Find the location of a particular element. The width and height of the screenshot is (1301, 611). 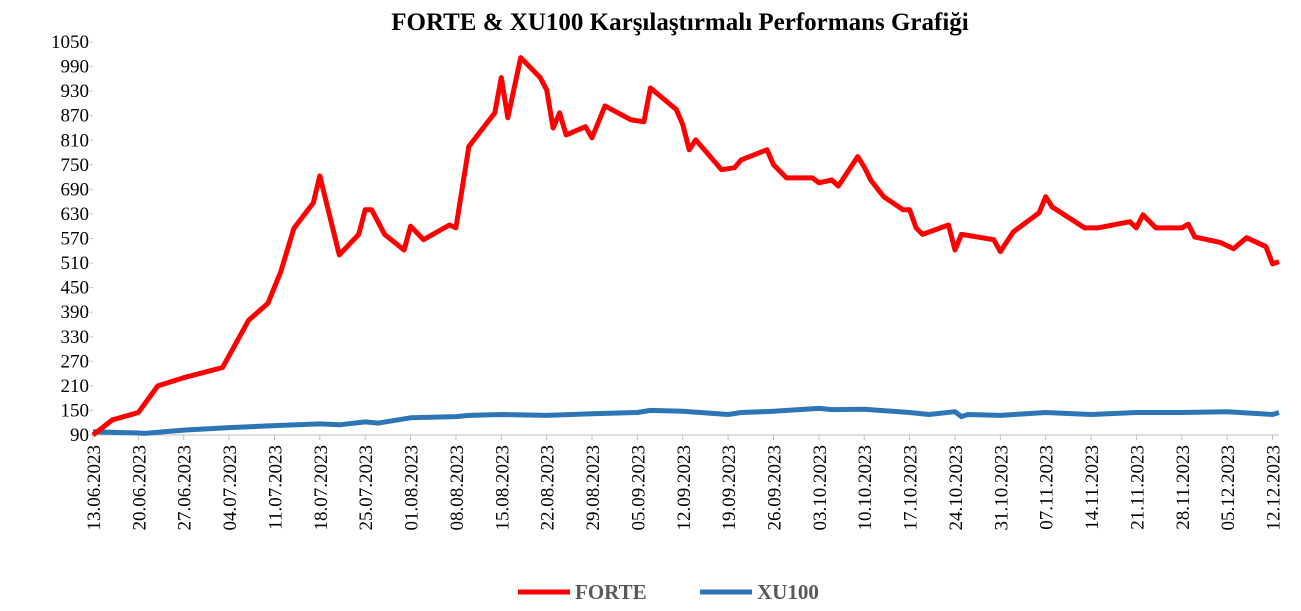

y-tick-label: 1050 is located at coordinates (70, 42).